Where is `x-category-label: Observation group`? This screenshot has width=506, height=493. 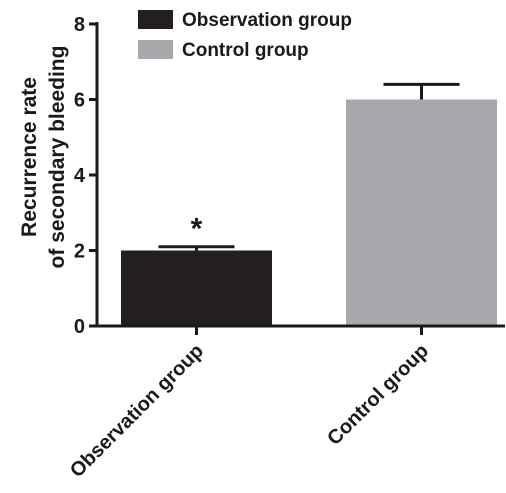
x-category-label: Observation group is located at coordinates (137, 411).